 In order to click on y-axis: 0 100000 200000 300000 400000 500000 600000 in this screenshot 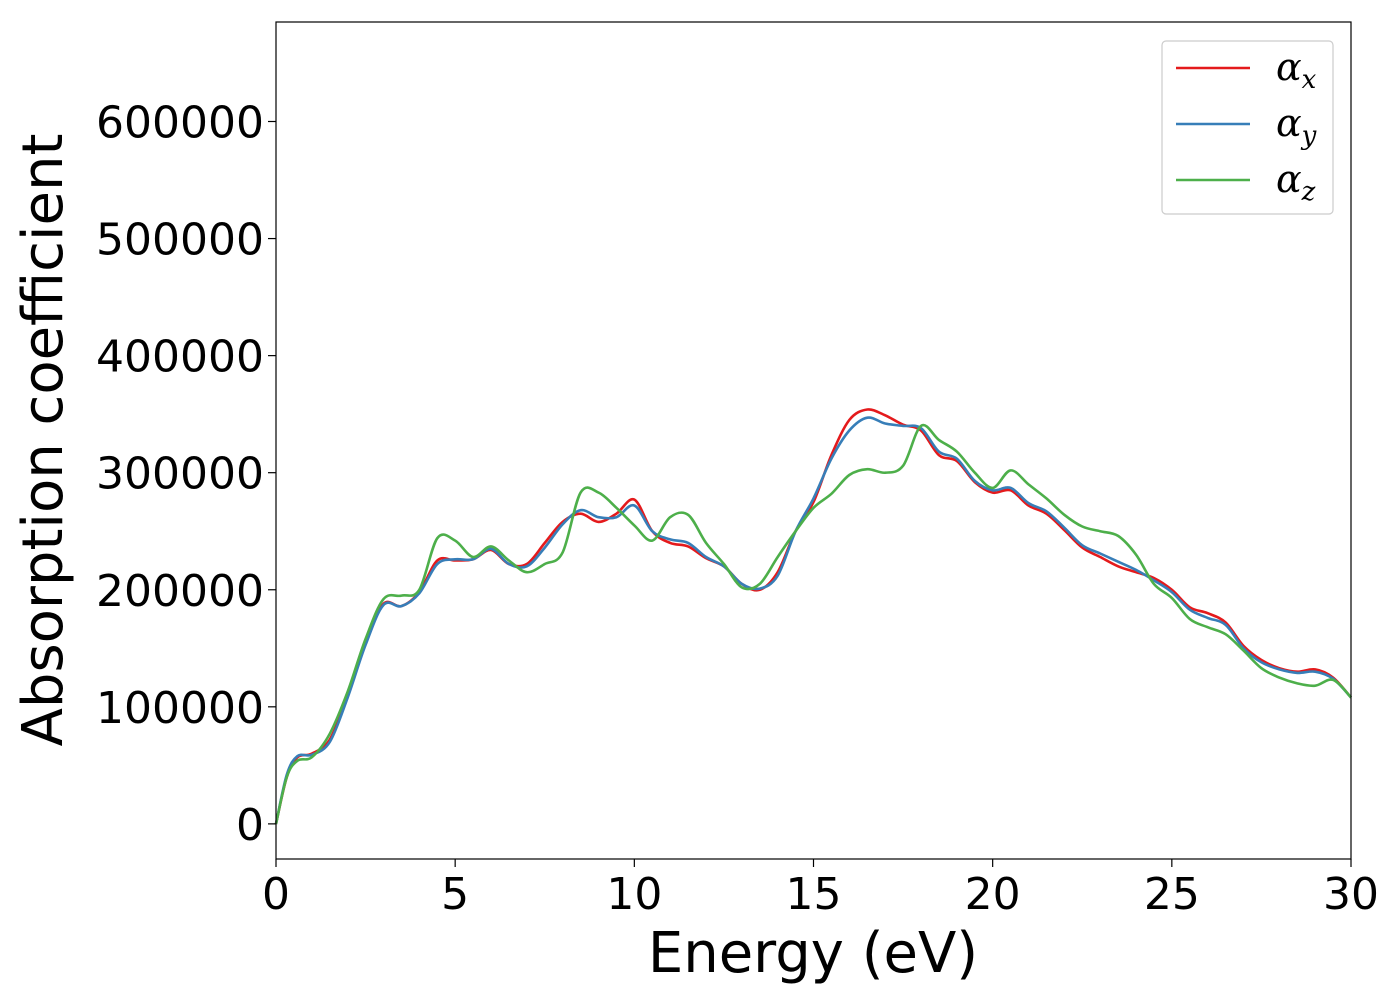, I will do `click(186, 474)`.